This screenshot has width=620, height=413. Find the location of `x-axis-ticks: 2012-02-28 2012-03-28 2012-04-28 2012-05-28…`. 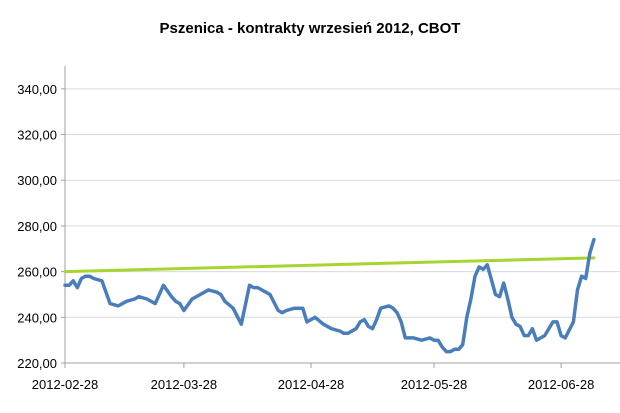

x-axis-ticks: 2012-02-28 2012-03-28 2012-04-28 2012-05-28… is located at coordinates (313, 377).